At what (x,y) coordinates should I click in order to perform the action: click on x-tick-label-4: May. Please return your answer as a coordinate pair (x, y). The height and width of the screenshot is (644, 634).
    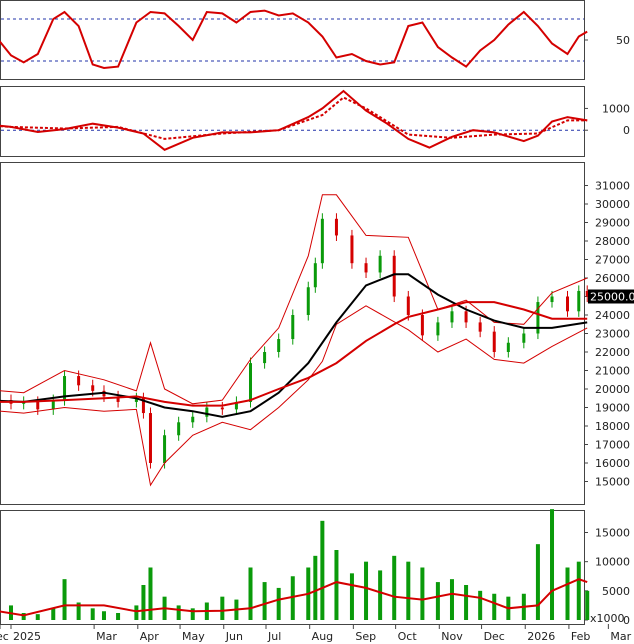
    Looking at the image, I should click on (193, 636).